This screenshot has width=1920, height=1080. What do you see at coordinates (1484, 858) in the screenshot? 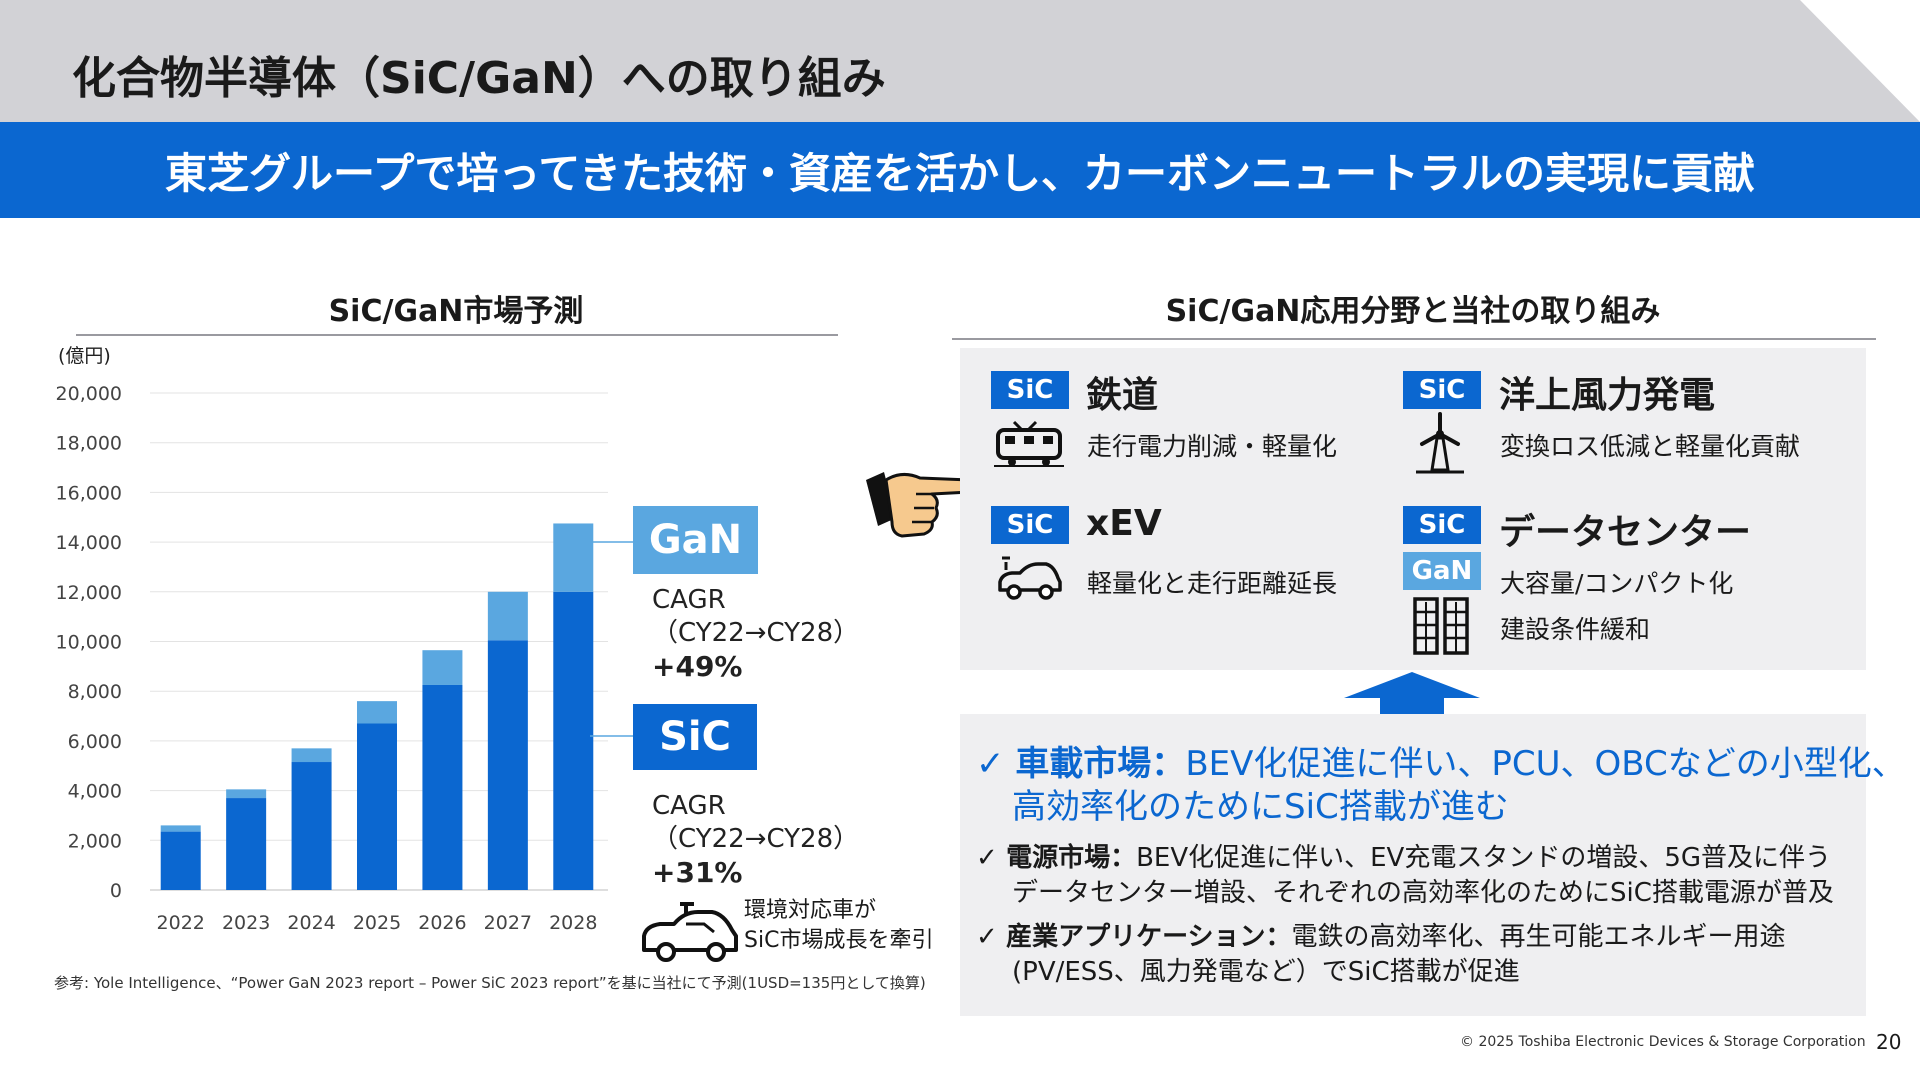
I see `power-body1: BEV化促進に伴い、EV充電スタンドの増設、5G普及に伴う` at bounding box center [1484, 858].